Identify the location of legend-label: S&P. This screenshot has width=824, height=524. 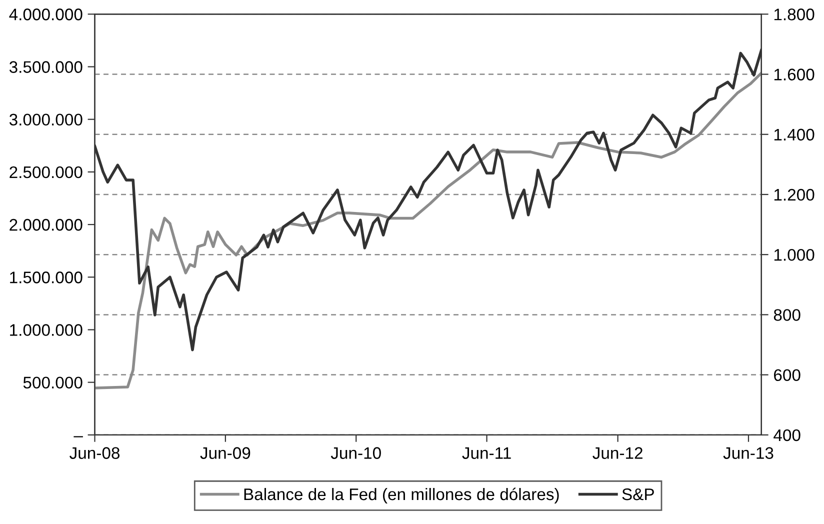
(638, 494).